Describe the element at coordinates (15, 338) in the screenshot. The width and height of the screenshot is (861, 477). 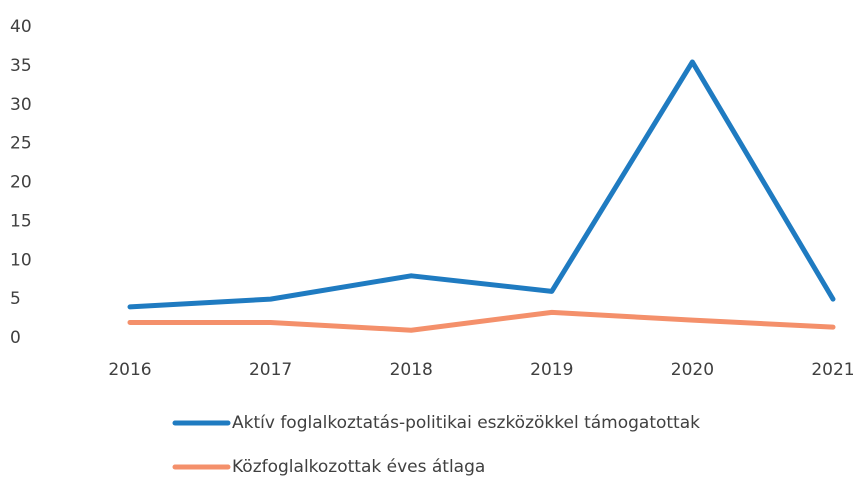
I see `y-tick-label: 0` at that location.